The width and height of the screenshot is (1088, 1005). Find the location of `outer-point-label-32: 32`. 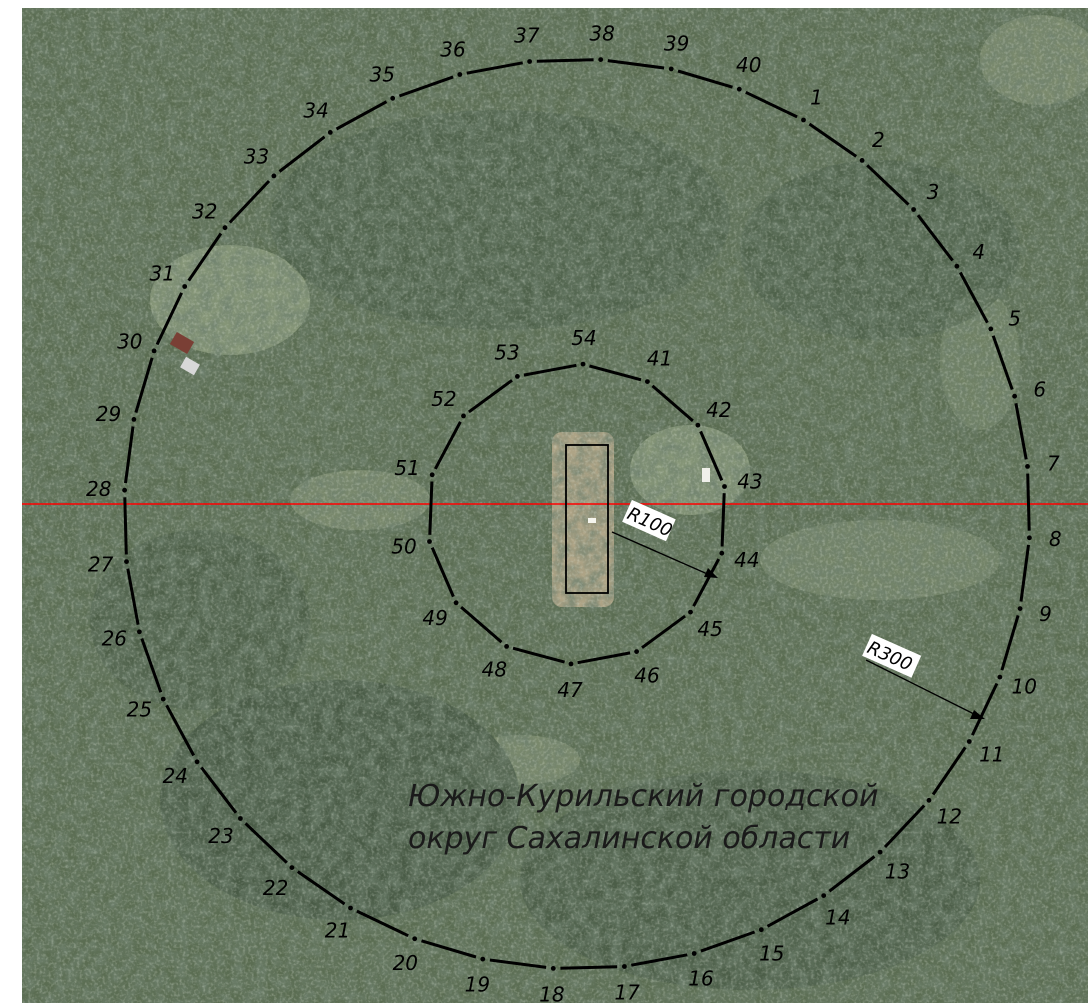

outer-point-label-32: 32 is located at coordinates (204, 211).